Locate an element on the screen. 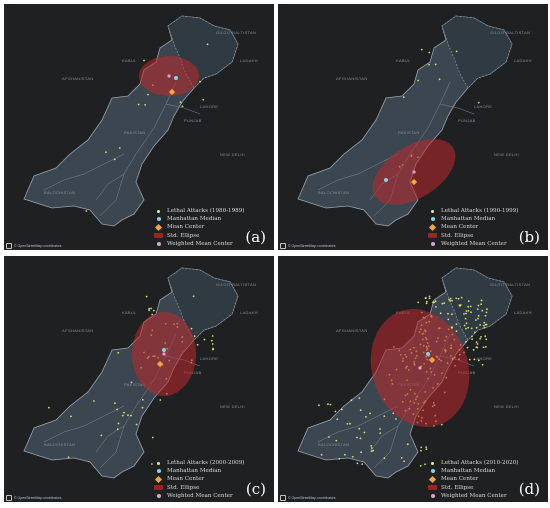  legend-attacks: Lethal Attacks (2010-2020) is located at coordinates (473, 463).